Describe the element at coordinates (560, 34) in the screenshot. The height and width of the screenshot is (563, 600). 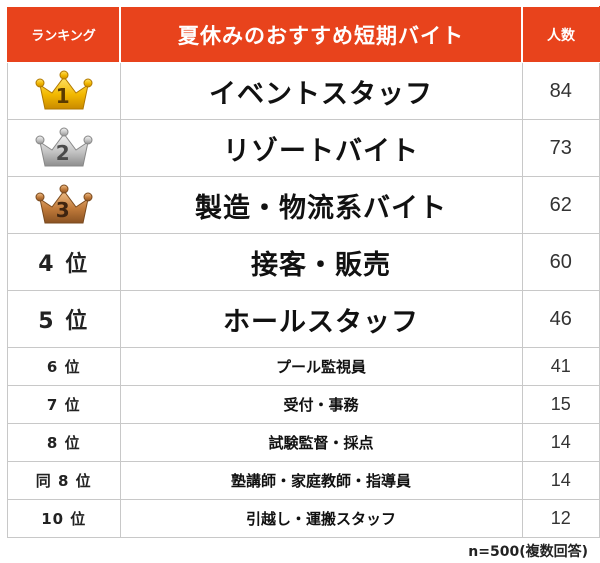
I see `count-column-header: 人数` at that location.